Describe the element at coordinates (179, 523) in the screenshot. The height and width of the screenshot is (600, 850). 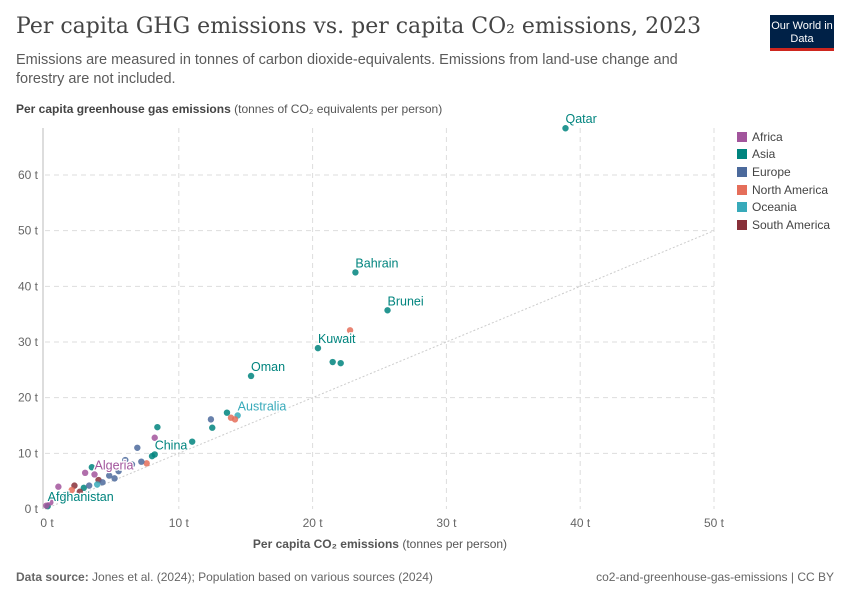
I see `x-tick-label: 10 t` at that location.